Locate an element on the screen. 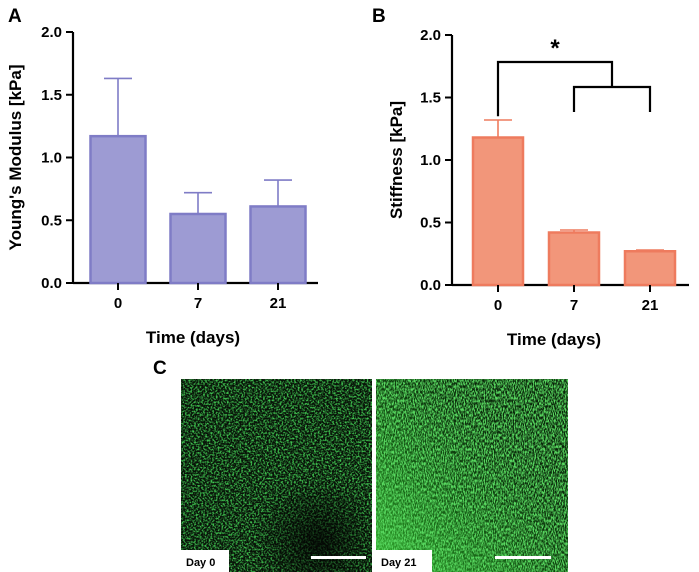  significance-star: * is located at coordinates (555, 48).